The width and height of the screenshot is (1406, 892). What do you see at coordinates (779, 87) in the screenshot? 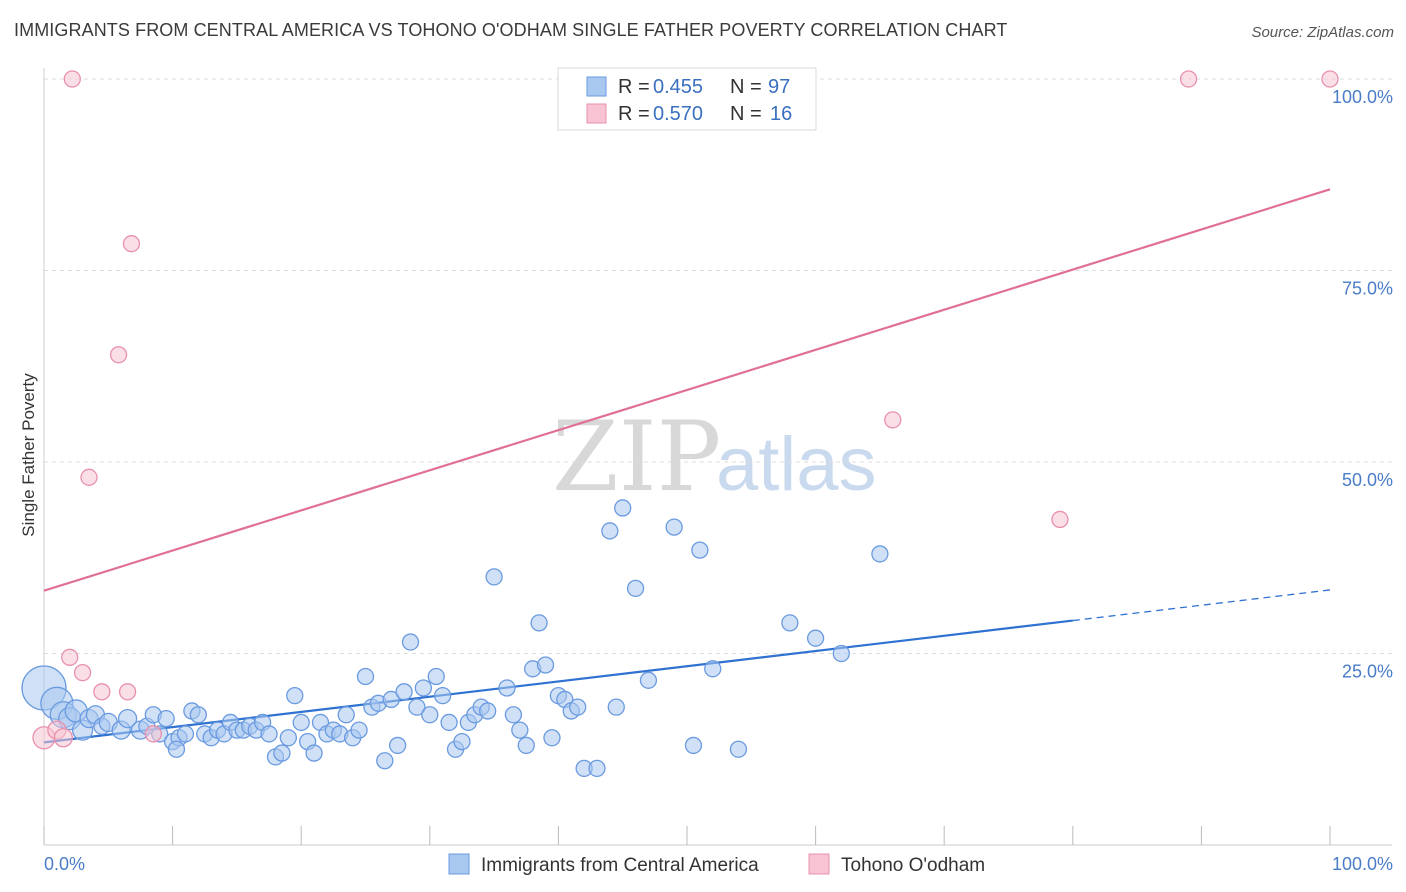
I see `legend-n-value-1: 97` at bounding box center [779, 87].